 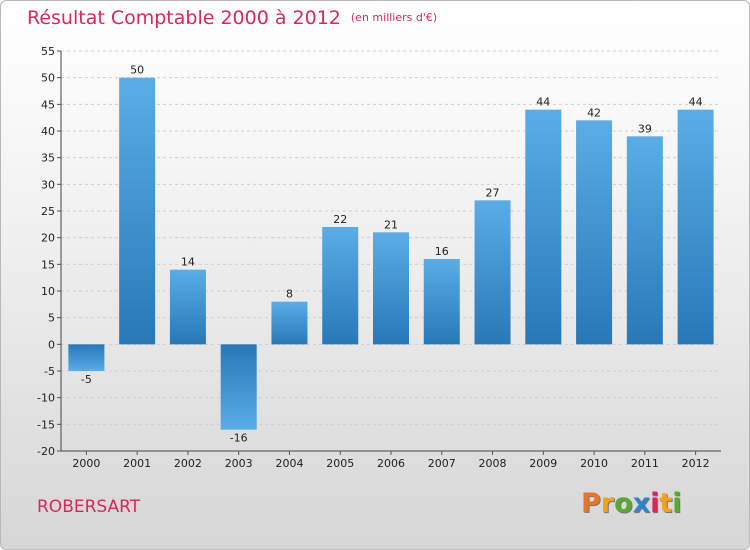 I want to click on chart-subtitle: (en milliers d'€), so click(x=394, y=17).